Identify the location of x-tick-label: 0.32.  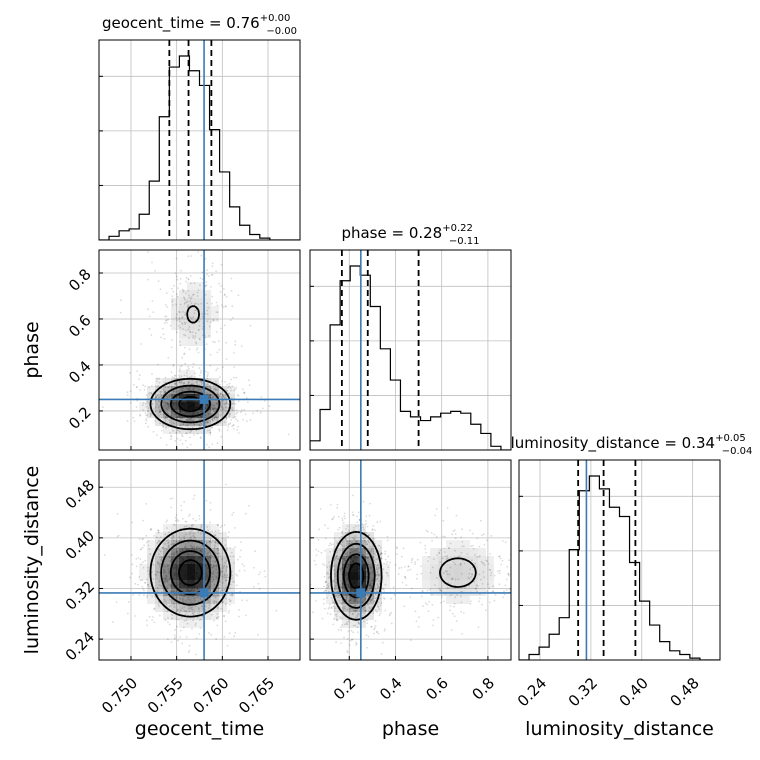
(583, 692).